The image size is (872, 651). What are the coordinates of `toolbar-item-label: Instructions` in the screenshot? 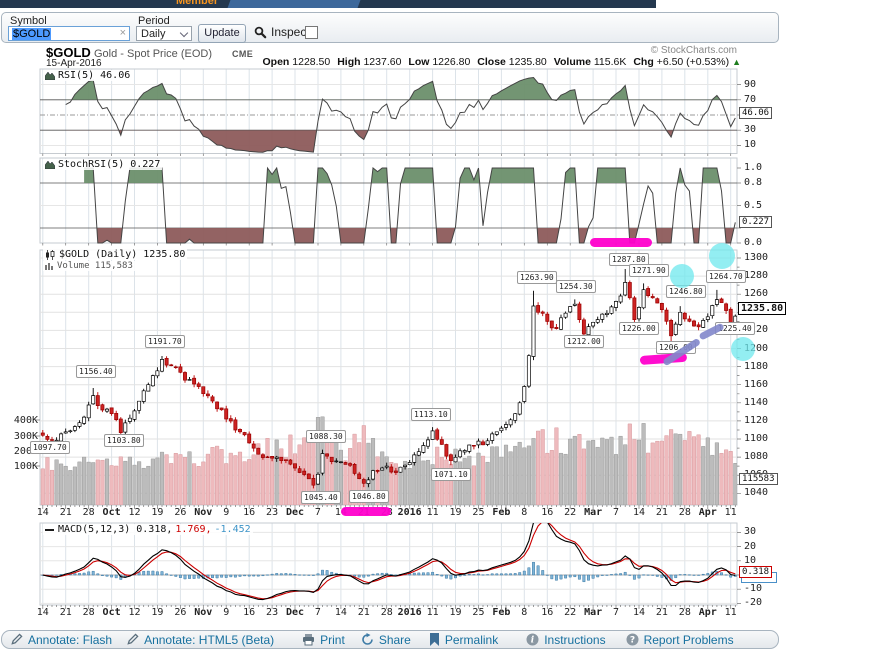 It's located at (575, 639).